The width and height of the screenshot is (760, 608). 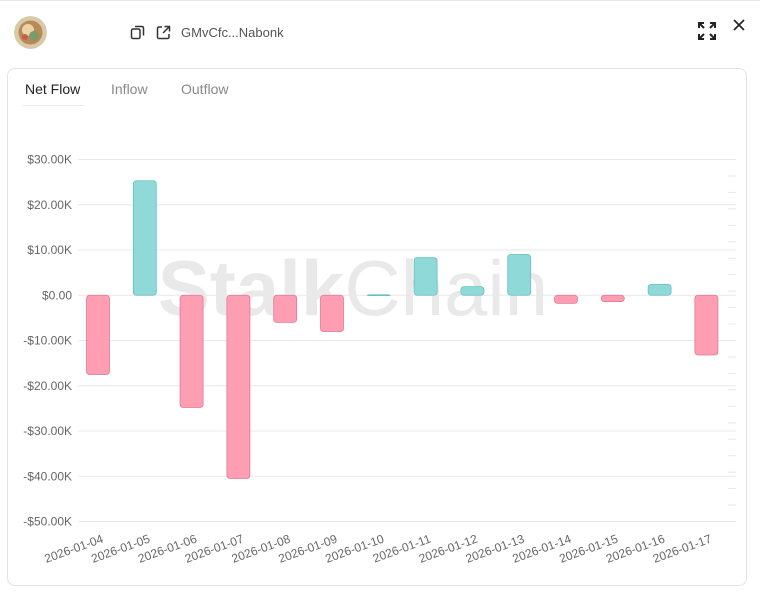 I want to click on y-tick-label: $0.00, so click(x=57, y=295).